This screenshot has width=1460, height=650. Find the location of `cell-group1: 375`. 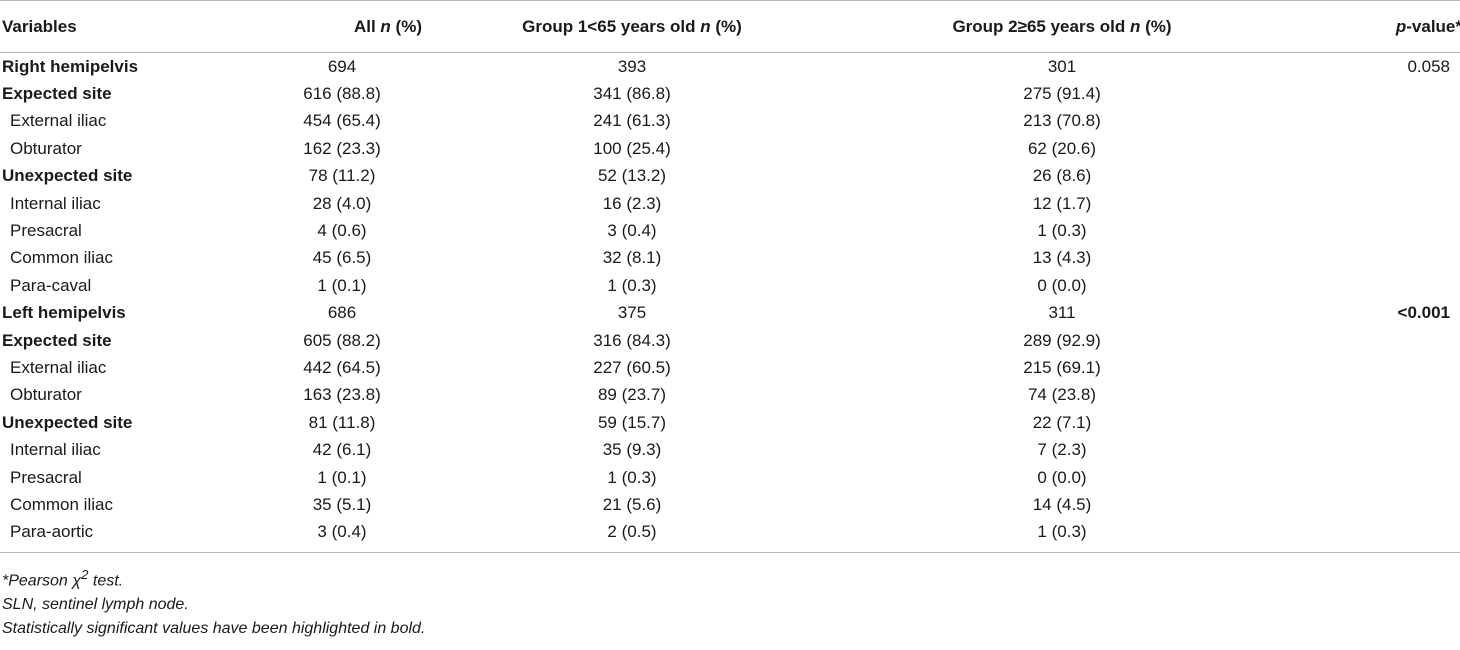

cell-group1: 375 is located at coordinates (632, 313).